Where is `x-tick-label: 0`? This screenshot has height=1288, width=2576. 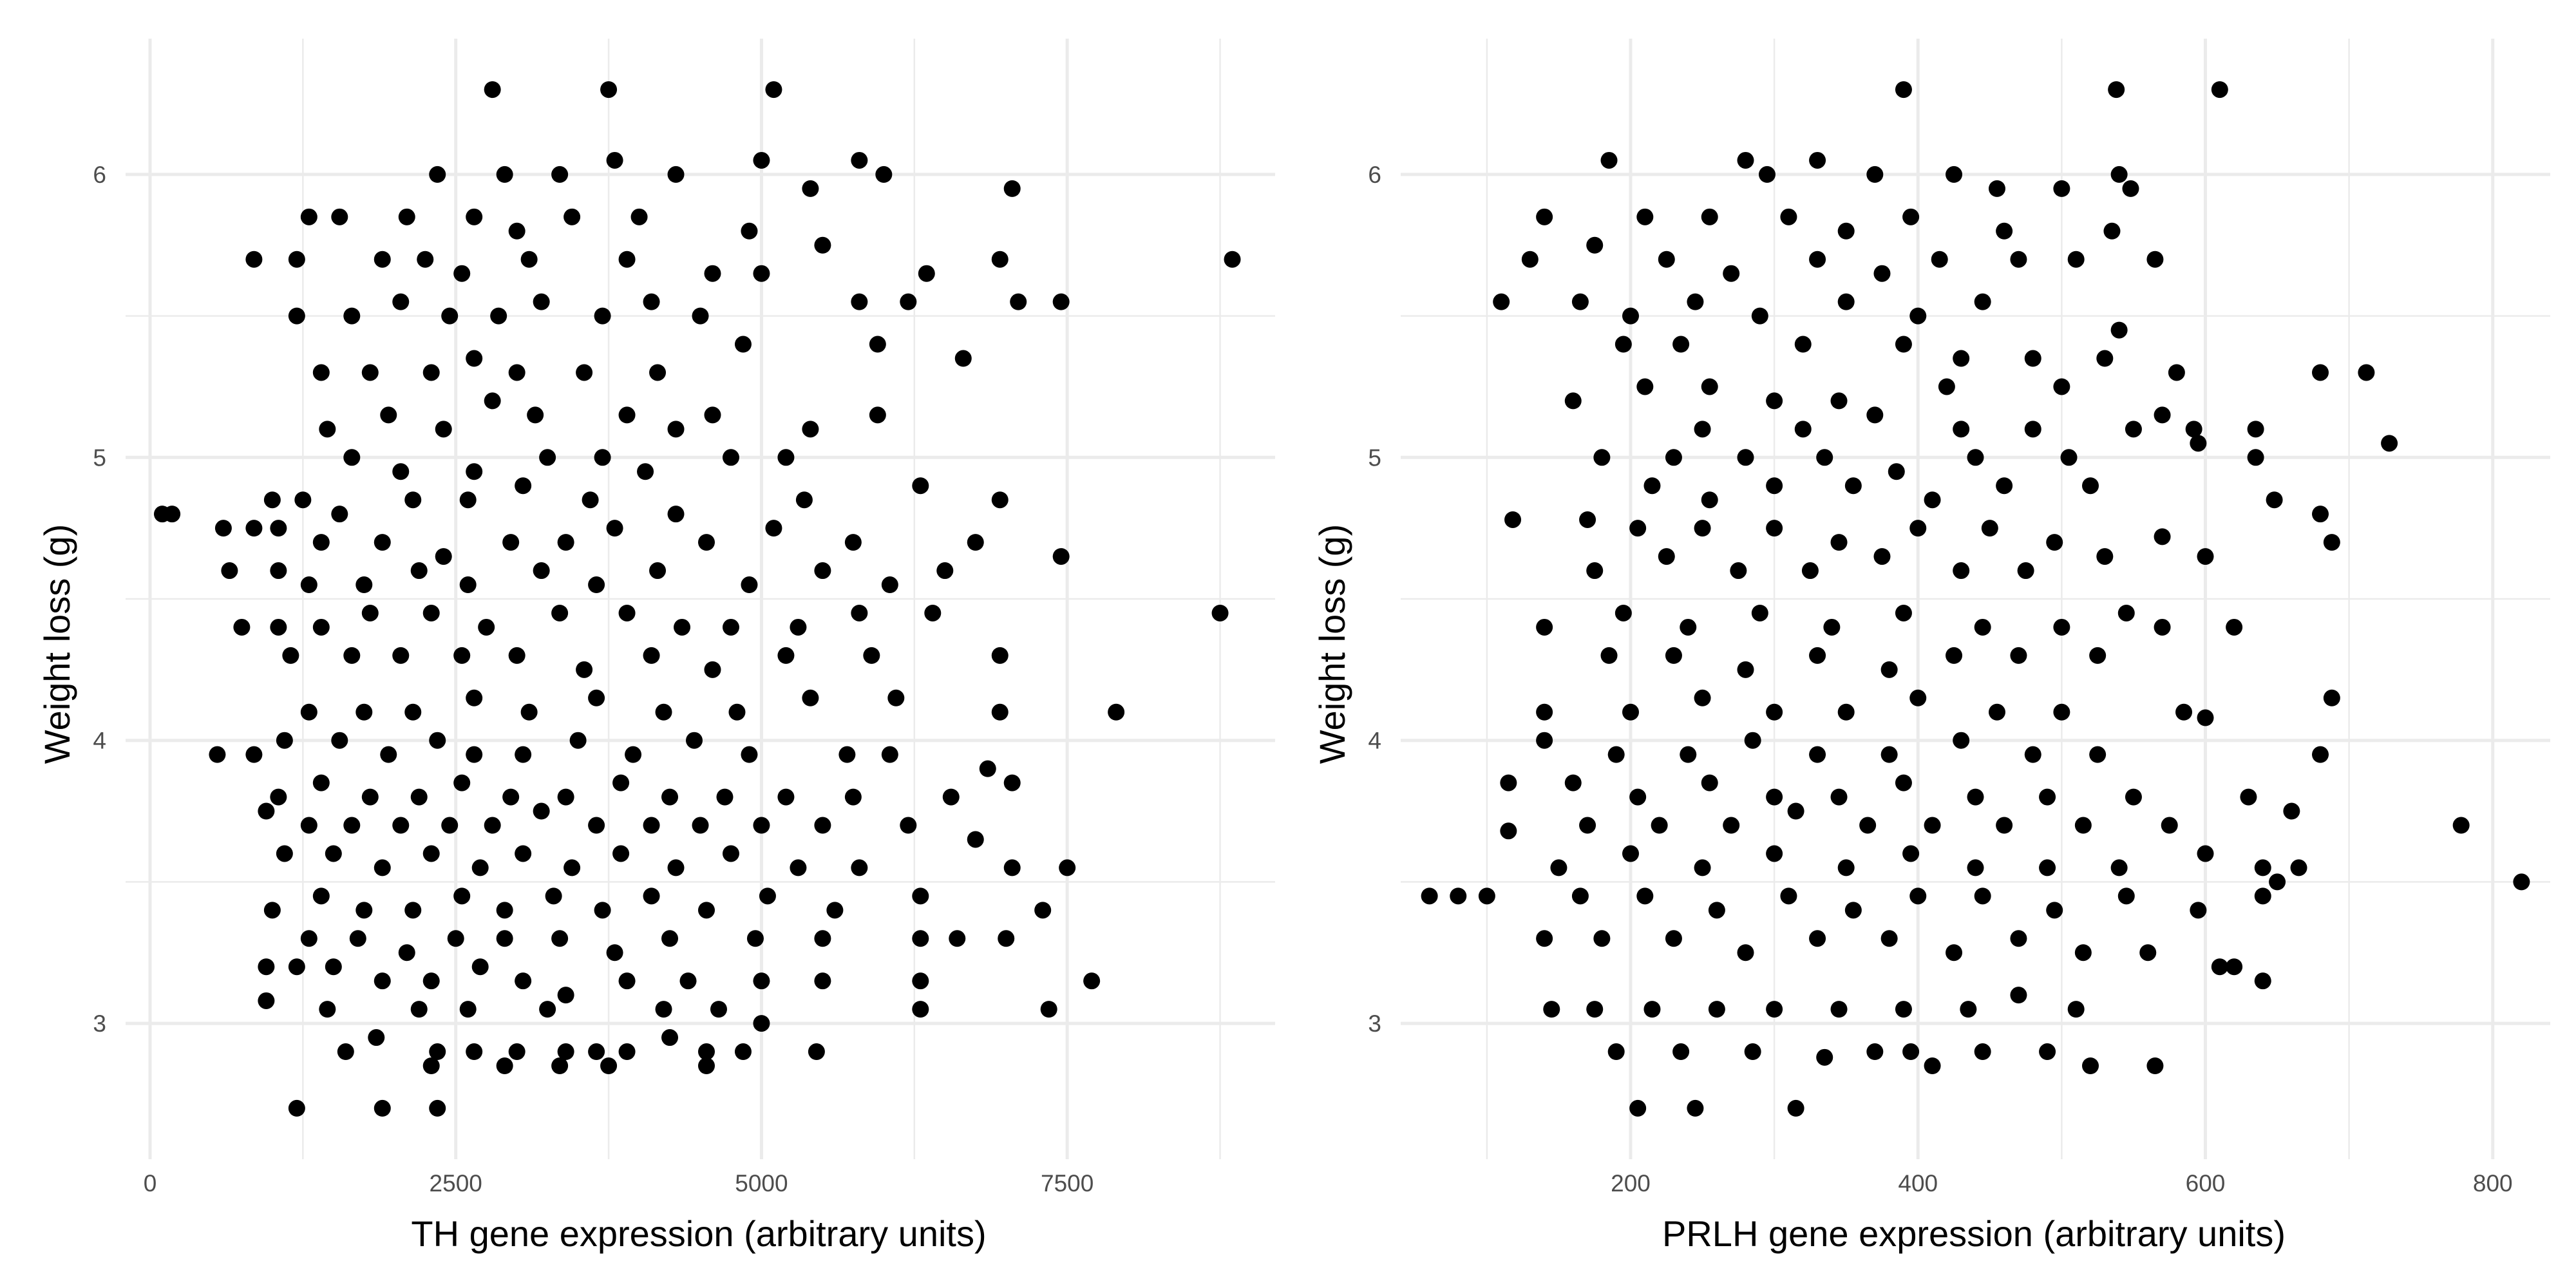 x-tick-label: 0 is located at coordinates (151, 1183).